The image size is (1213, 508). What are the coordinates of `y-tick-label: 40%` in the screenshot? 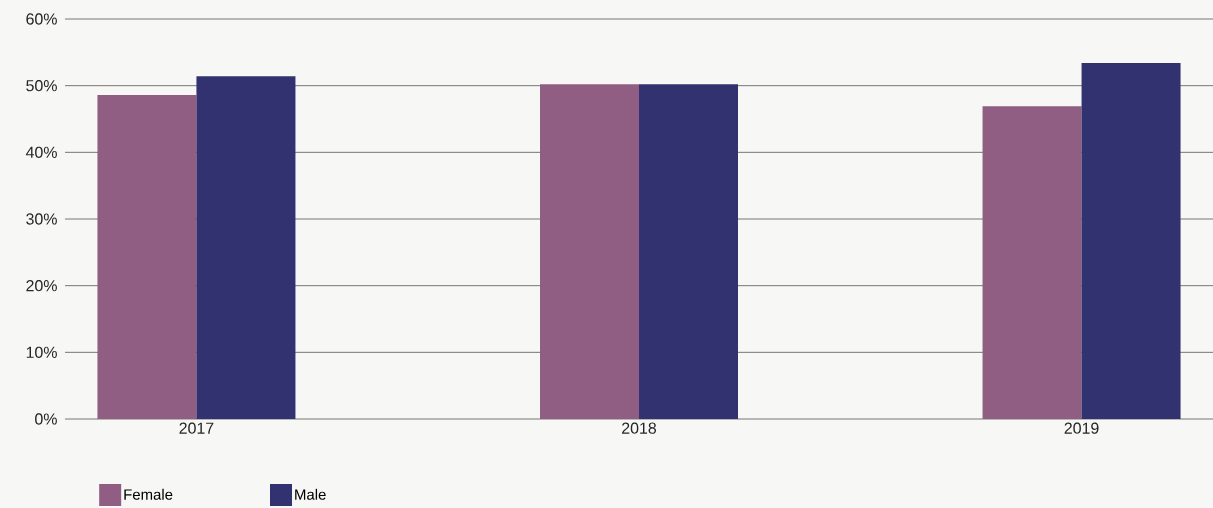 It's located at (41, 152).